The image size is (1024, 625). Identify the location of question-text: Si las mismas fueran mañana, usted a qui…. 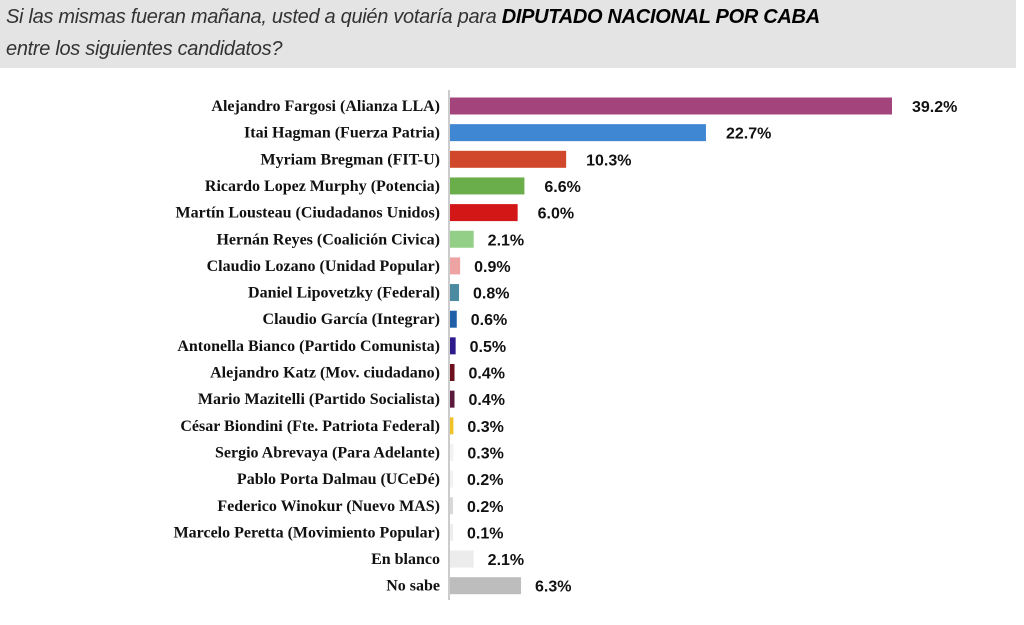
(254, 17).